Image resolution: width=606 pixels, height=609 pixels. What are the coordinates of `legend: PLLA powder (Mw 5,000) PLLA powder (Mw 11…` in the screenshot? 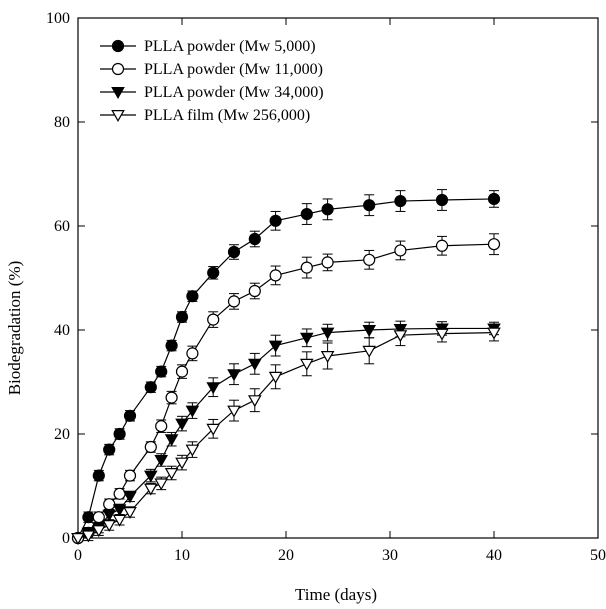 It's located at (212, 81).